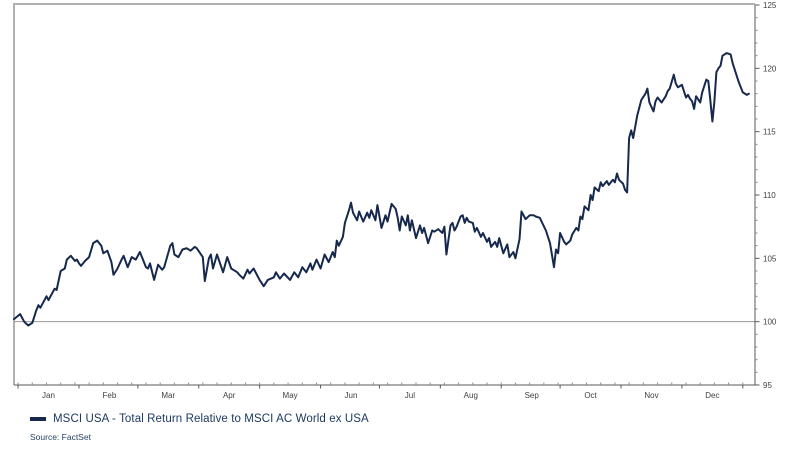 The width and height of the screenshot is (795, 449). I want to click on svg-text: 125, so click(770, 5).